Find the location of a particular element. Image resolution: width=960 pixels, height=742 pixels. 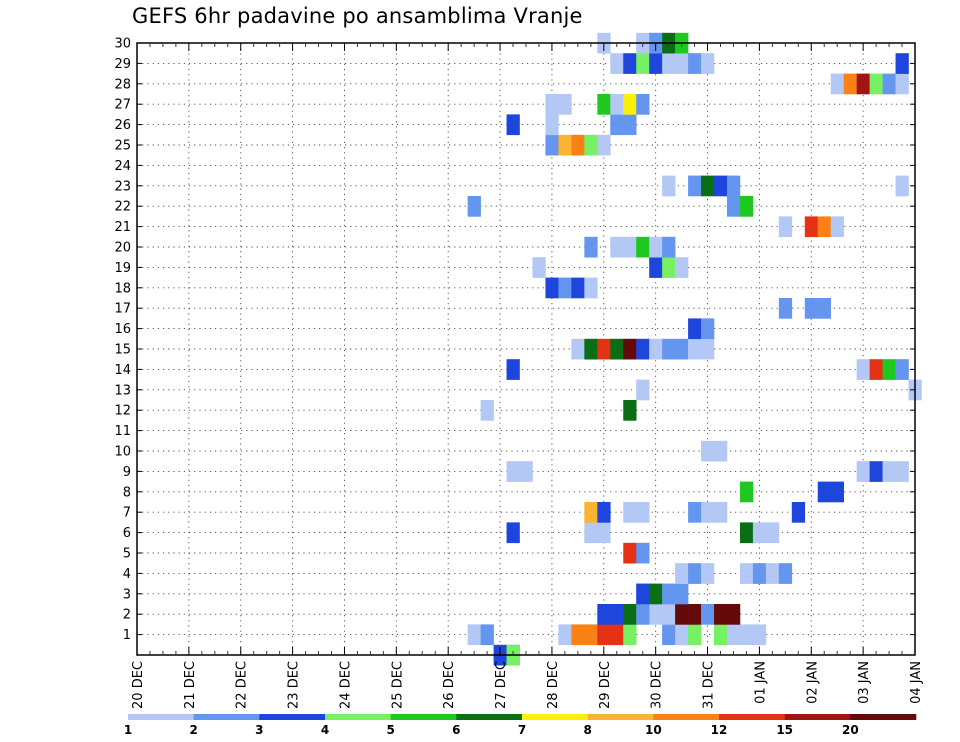

y-tick-label: 23 is located at coordinates (122, 186).